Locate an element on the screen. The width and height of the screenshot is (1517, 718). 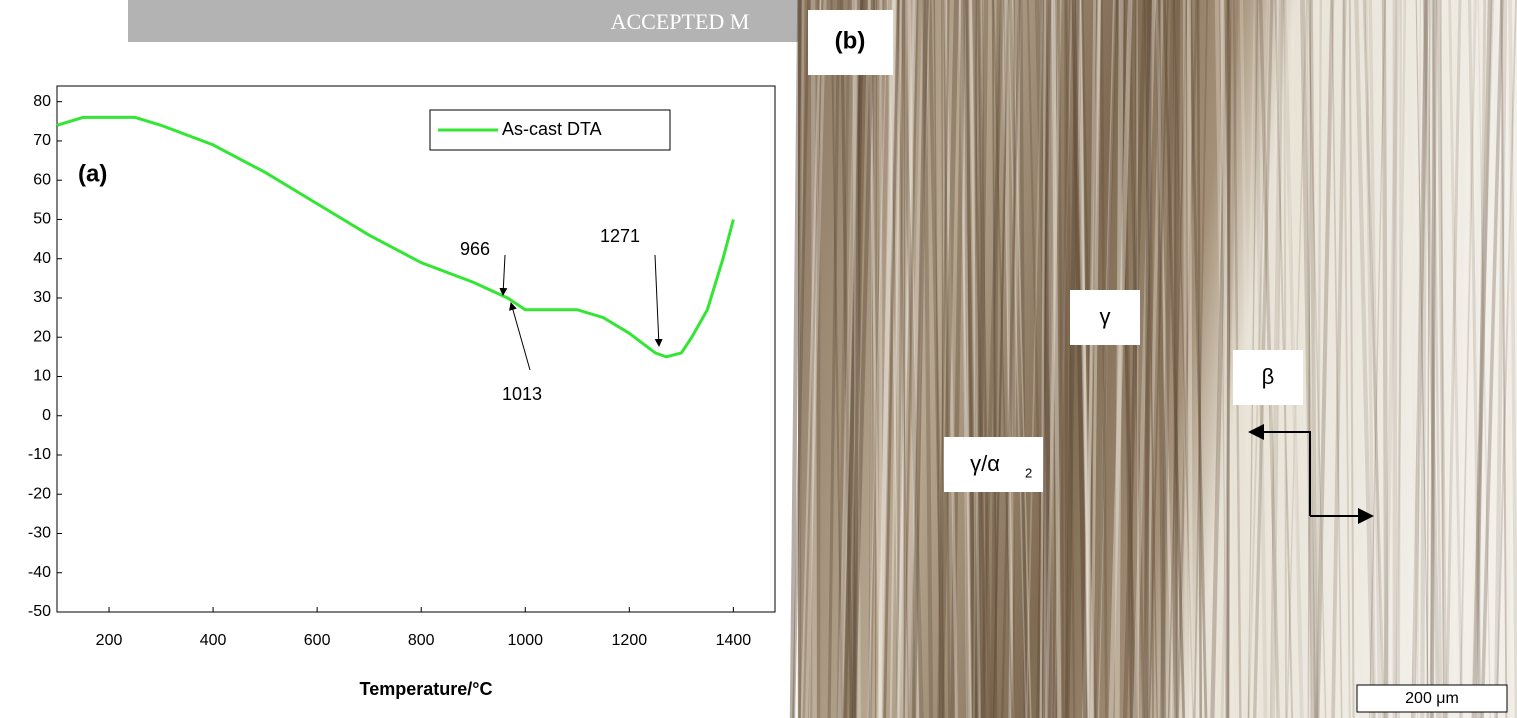
banner is located at coordinates (464, 21).